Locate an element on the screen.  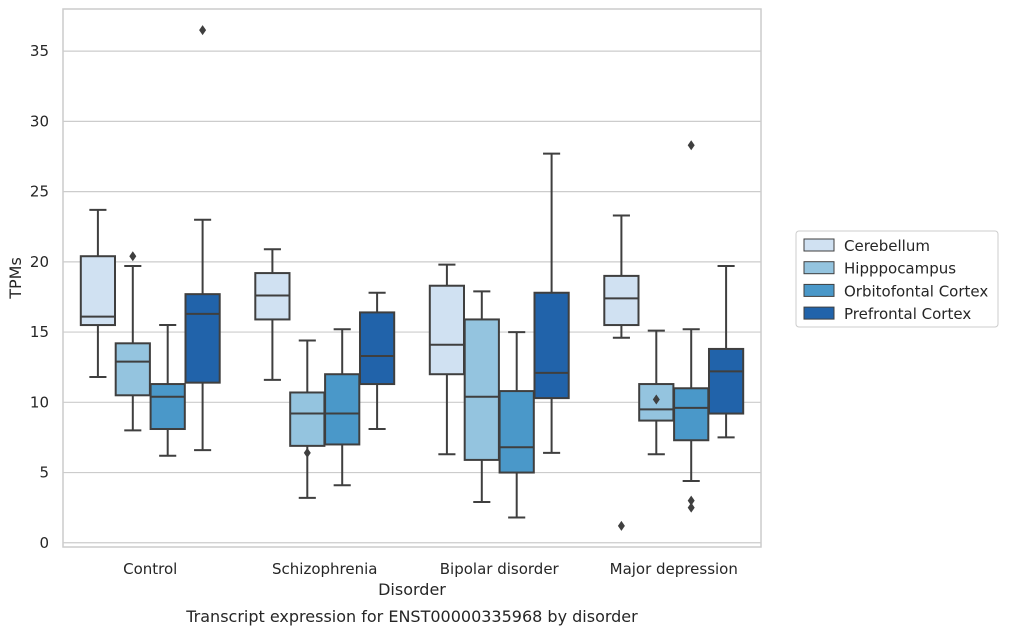
y-tick-label: 10 is located at coordinates (39, 402).